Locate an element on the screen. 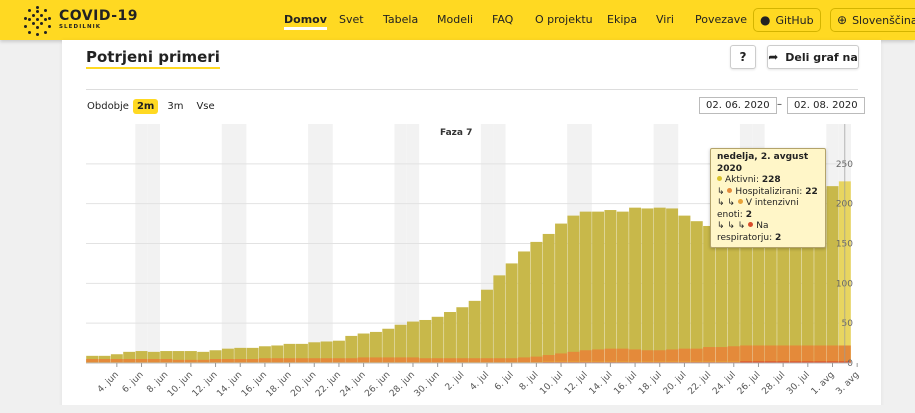  x-tick-label: 6. jun is located at coordinates (133, 382).